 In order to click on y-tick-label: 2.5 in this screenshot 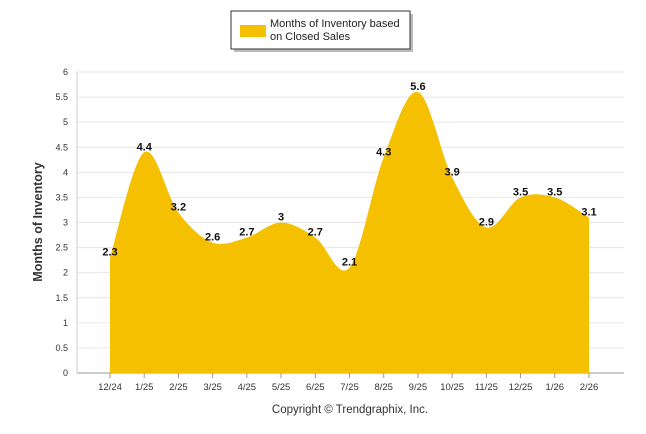, I will do `click(61, 248)`.